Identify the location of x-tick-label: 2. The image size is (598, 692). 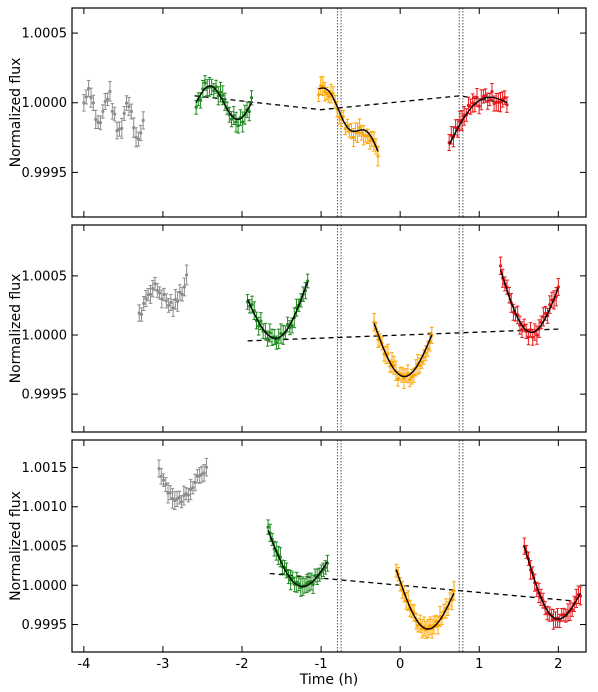
(558, 664).